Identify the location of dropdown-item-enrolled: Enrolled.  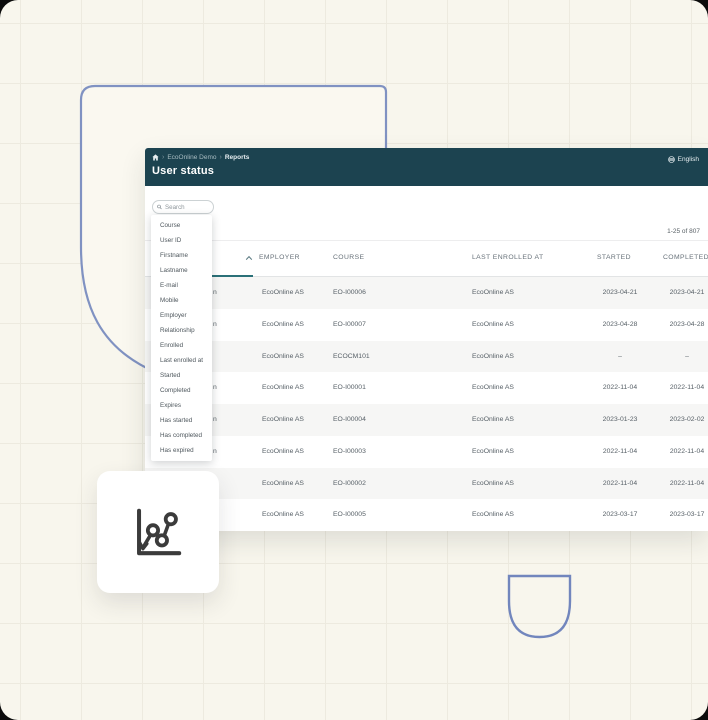
(172, 345).